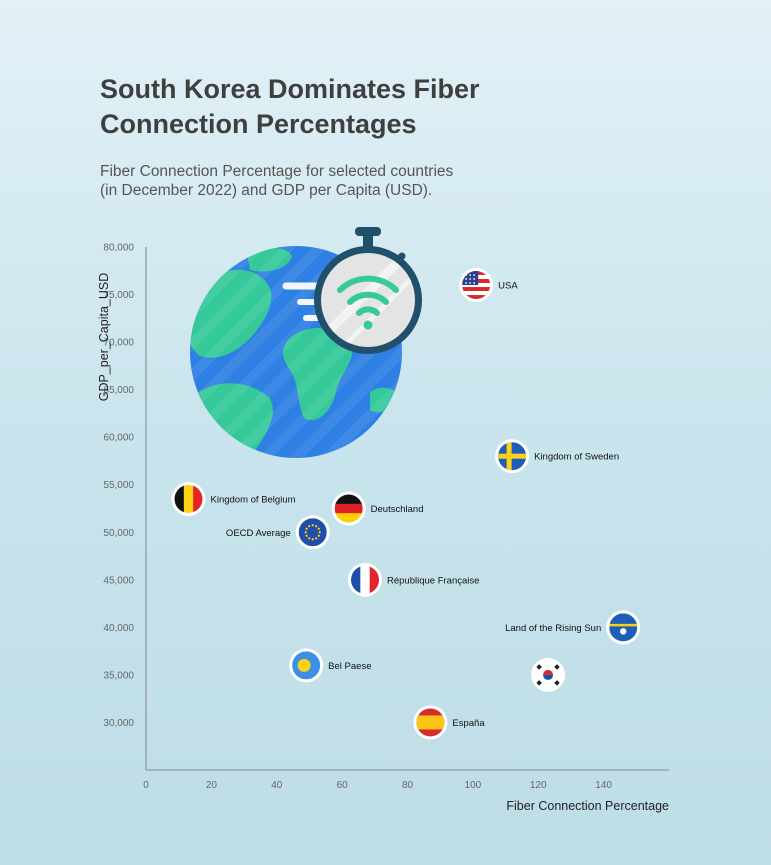 The image size is (771, 865). I want to click on x-tick-label: 60, so click(343, 785).